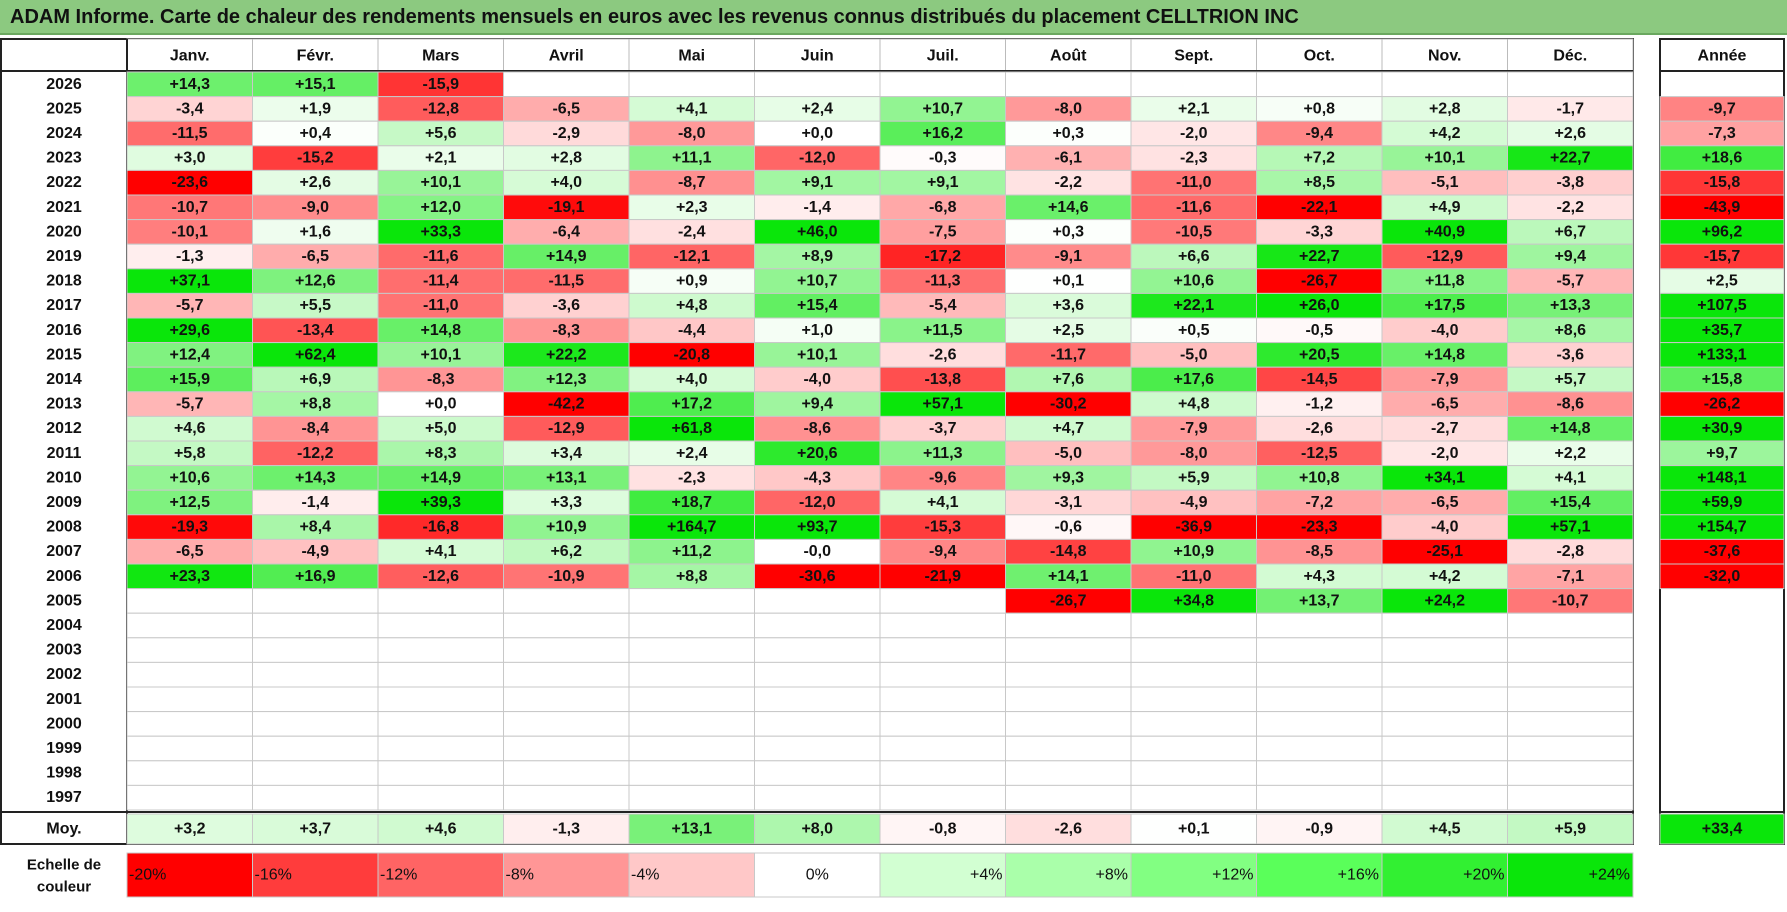 Image resolution: width=1787 pixels, height=912 pixels. I want to click on heatmap-cell-value: -5,0, so click(1194, 354).